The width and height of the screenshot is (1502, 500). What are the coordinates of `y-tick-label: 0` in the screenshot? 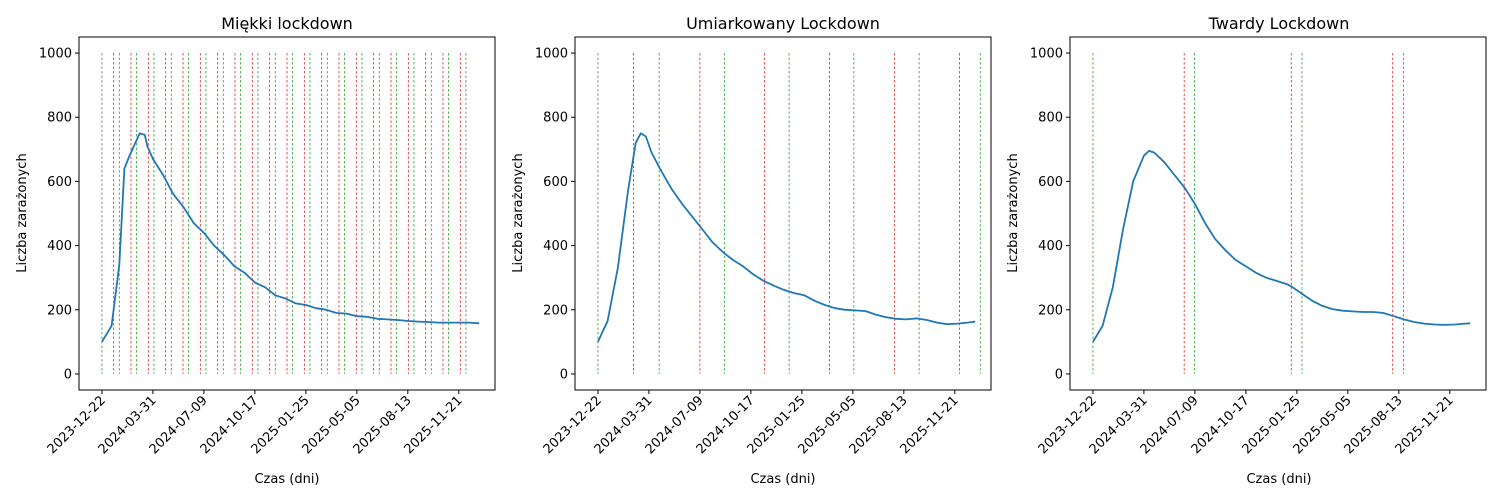 It's located at (1059, 374).